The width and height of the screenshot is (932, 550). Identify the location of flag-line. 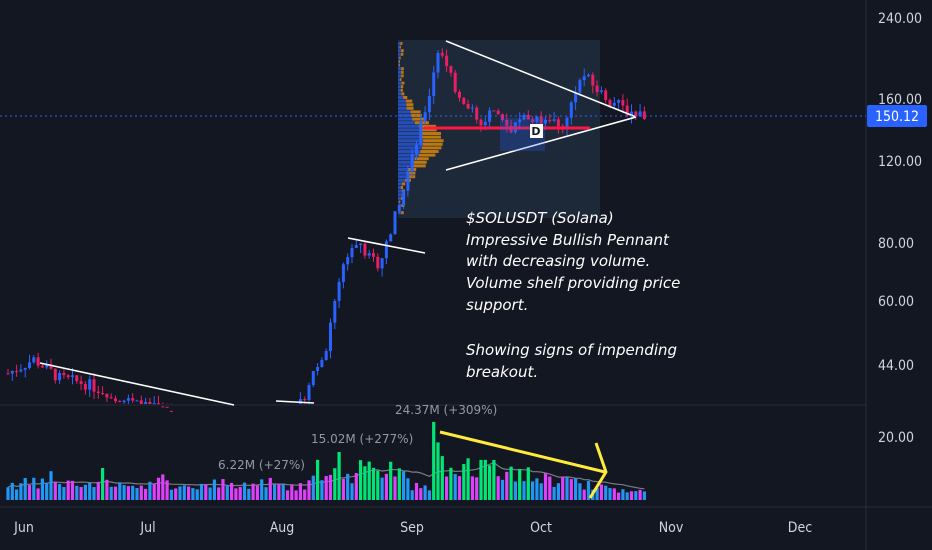
(386, 245).